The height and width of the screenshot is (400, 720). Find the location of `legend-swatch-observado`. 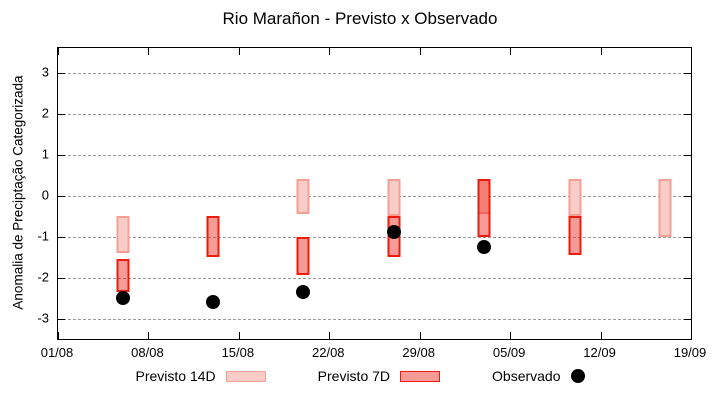

legend-swatch-observado is located at coordinates (577, 376).